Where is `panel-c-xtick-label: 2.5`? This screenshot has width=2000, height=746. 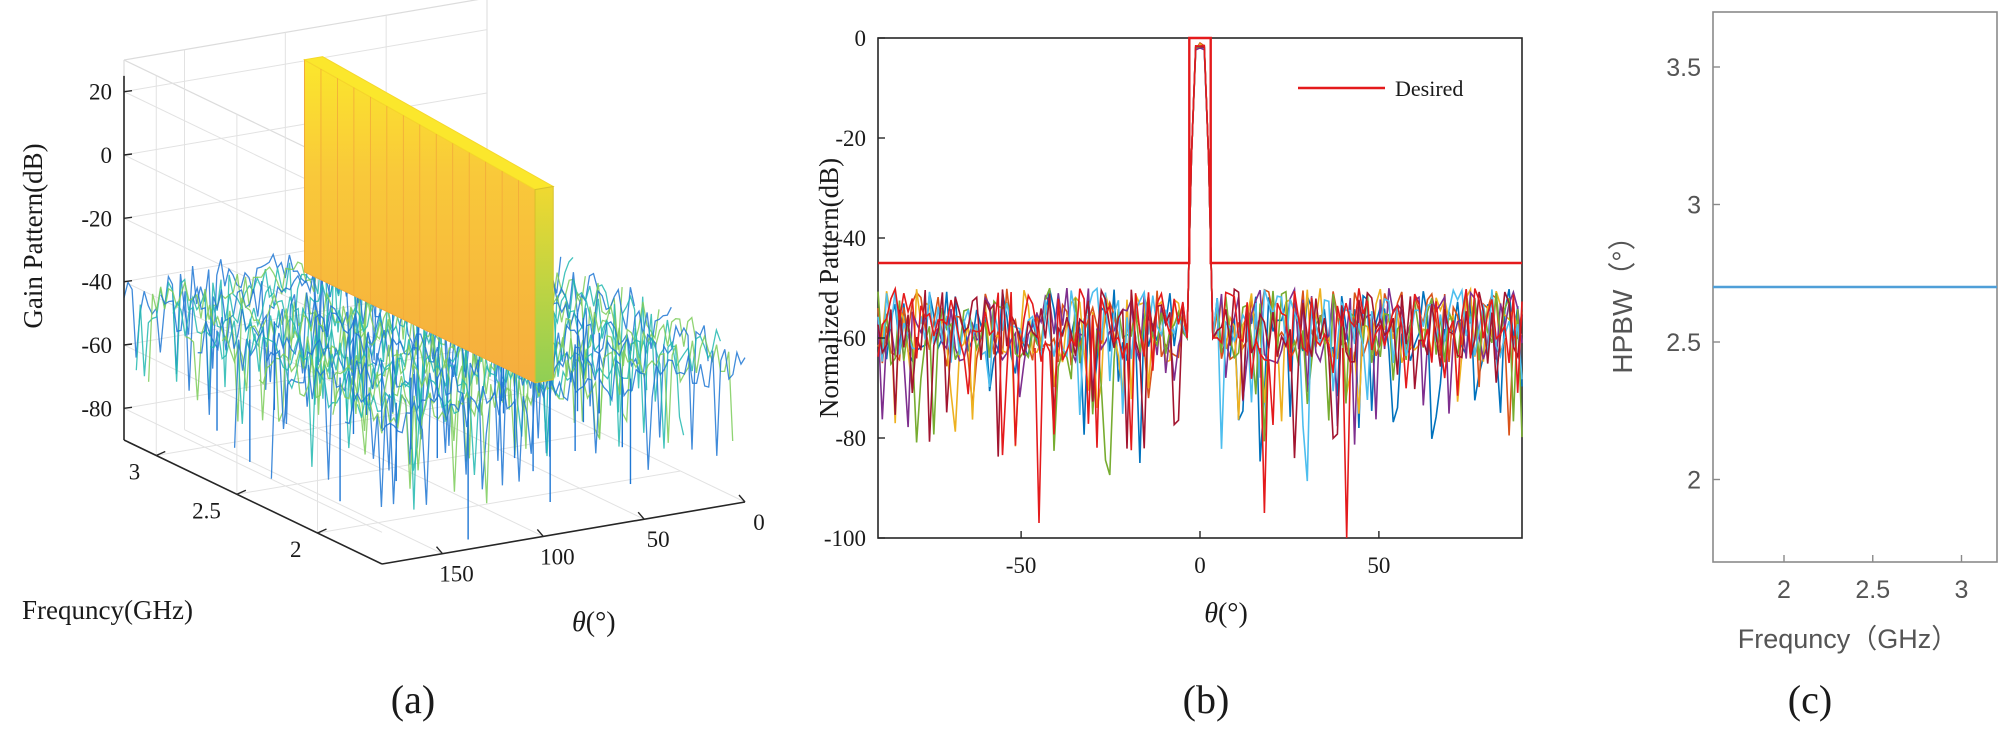
panel-c-xtick-label: 2.5 is located at coordinates (1872, 590).